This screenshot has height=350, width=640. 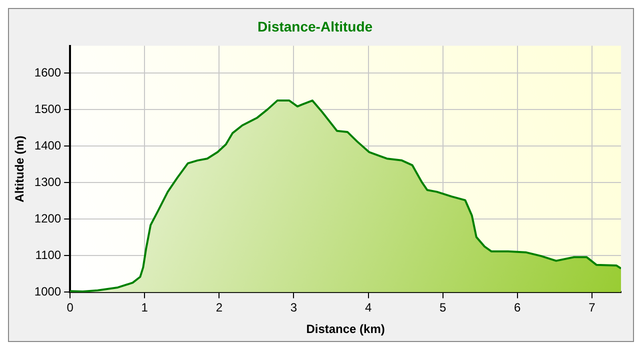 I want to click on x-tick-label: 1, so click(x=144, y=307).